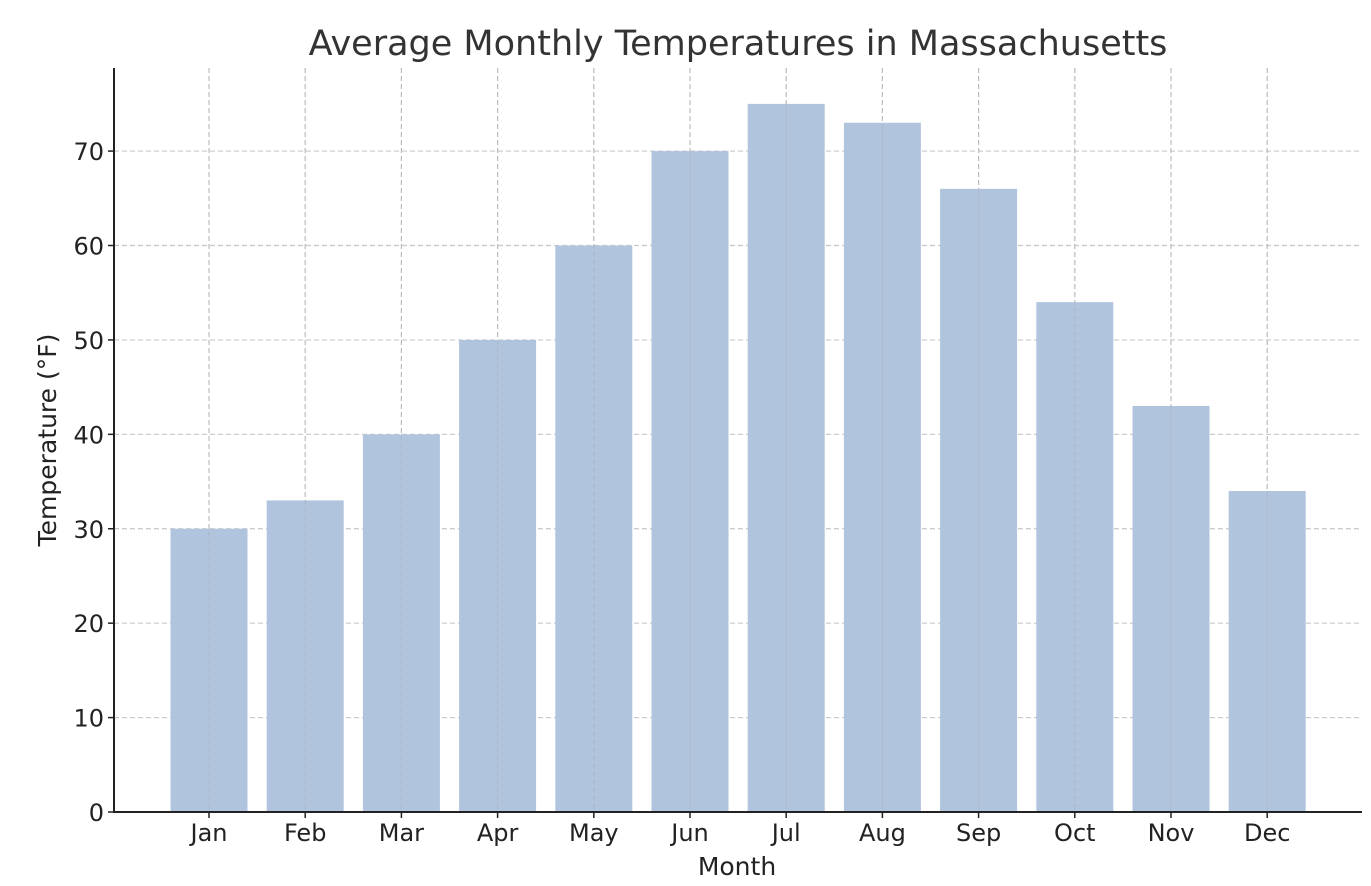  I want to click on x-tick-label: Aug, so click(882, 833).